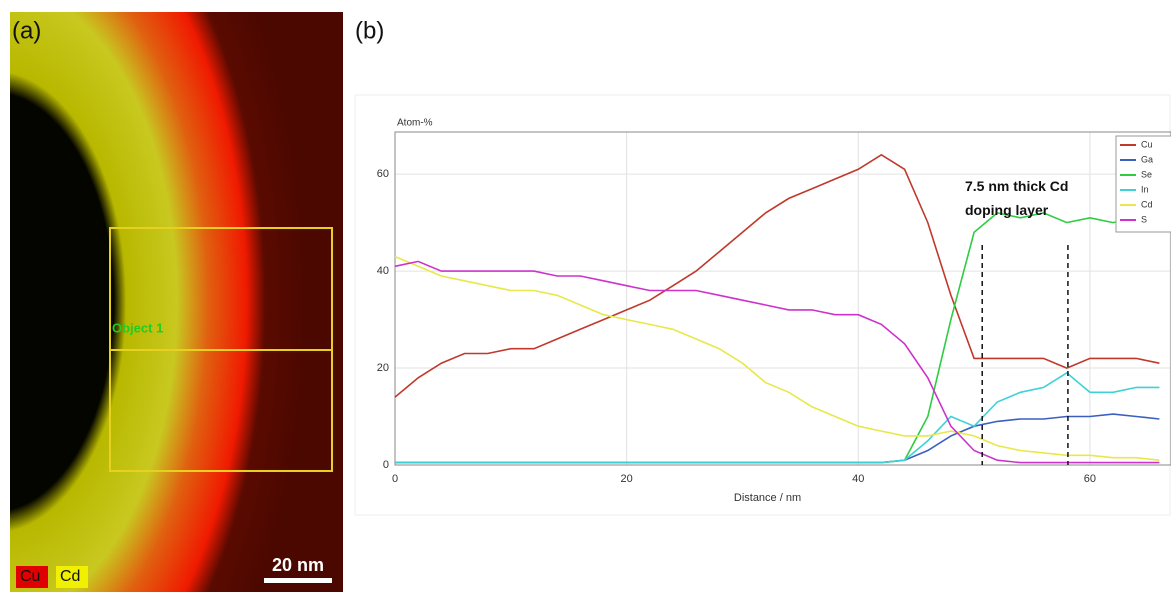  Describe the element at coordinates (395, 479) in the screenshot. I see `x-tick-label: 0` at that location.